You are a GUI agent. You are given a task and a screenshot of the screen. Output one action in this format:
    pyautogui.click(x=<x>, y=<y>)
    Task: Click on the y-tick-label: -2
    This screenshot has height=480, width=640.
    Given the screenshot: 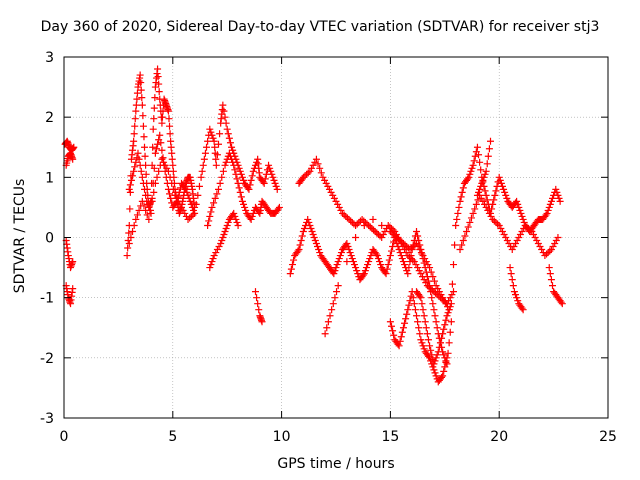 What is the action you would take?
    pyautogui.click(x=47, y=359)
    